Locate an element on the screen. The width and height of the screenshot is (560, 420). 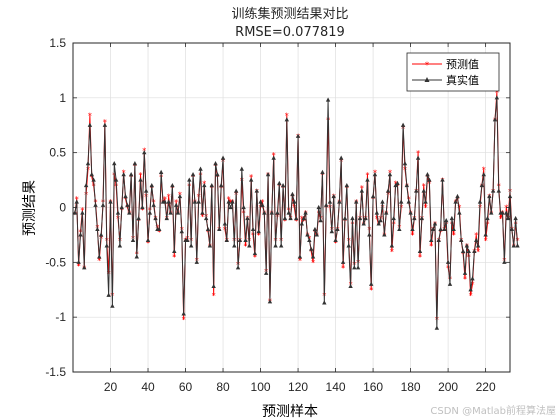
x-tick-label: 120 is located at coordinates (298, 387).